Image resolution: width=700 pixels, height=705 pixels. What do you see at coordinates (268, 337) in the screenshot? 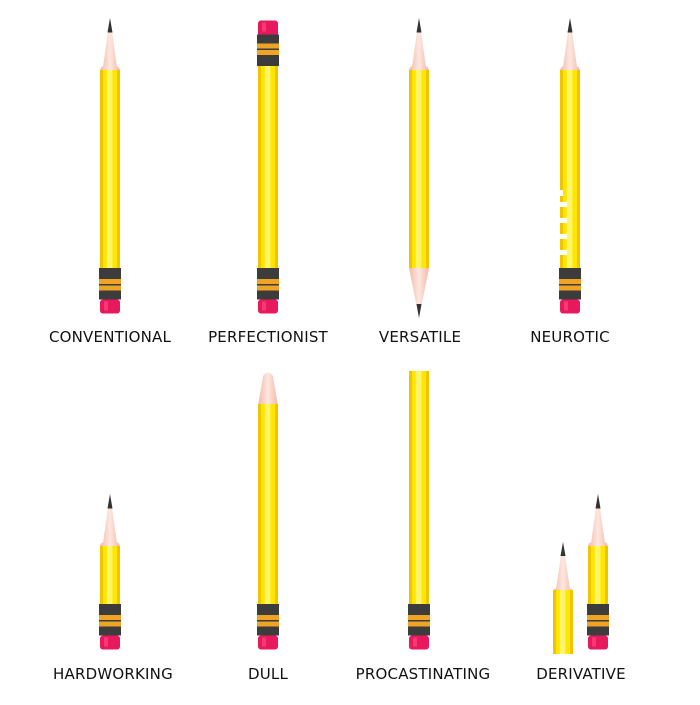
I see `label-perfectionist: PERFECTIONIST` at bounding box center [268, 337].